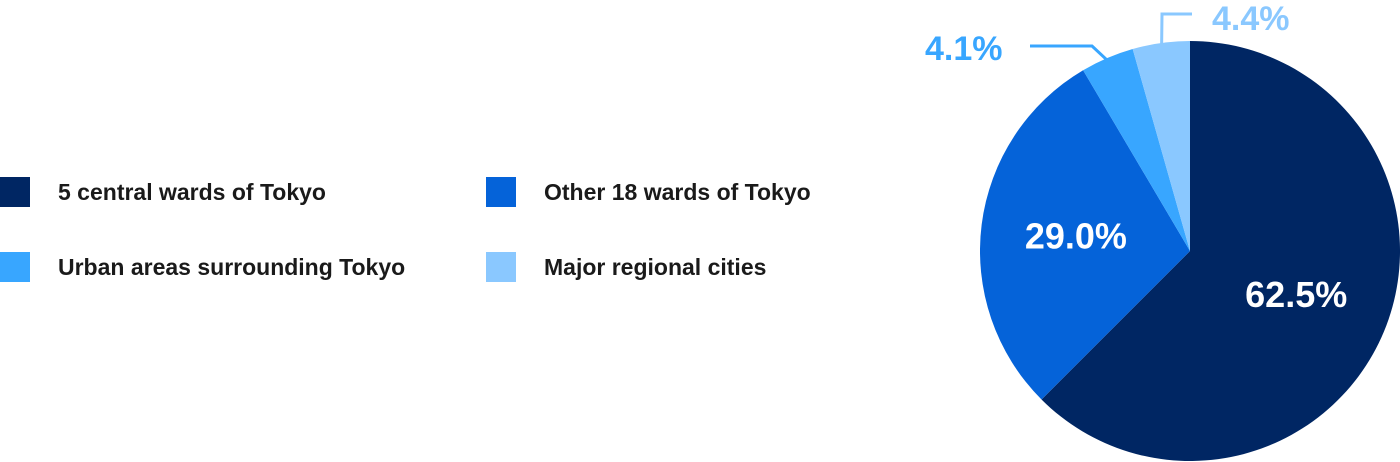 The width and height of the screenshot is (1400, 462). I want to click on legend-item-other-wards: Other 18 wards of Tokyo, so click(648, 192).